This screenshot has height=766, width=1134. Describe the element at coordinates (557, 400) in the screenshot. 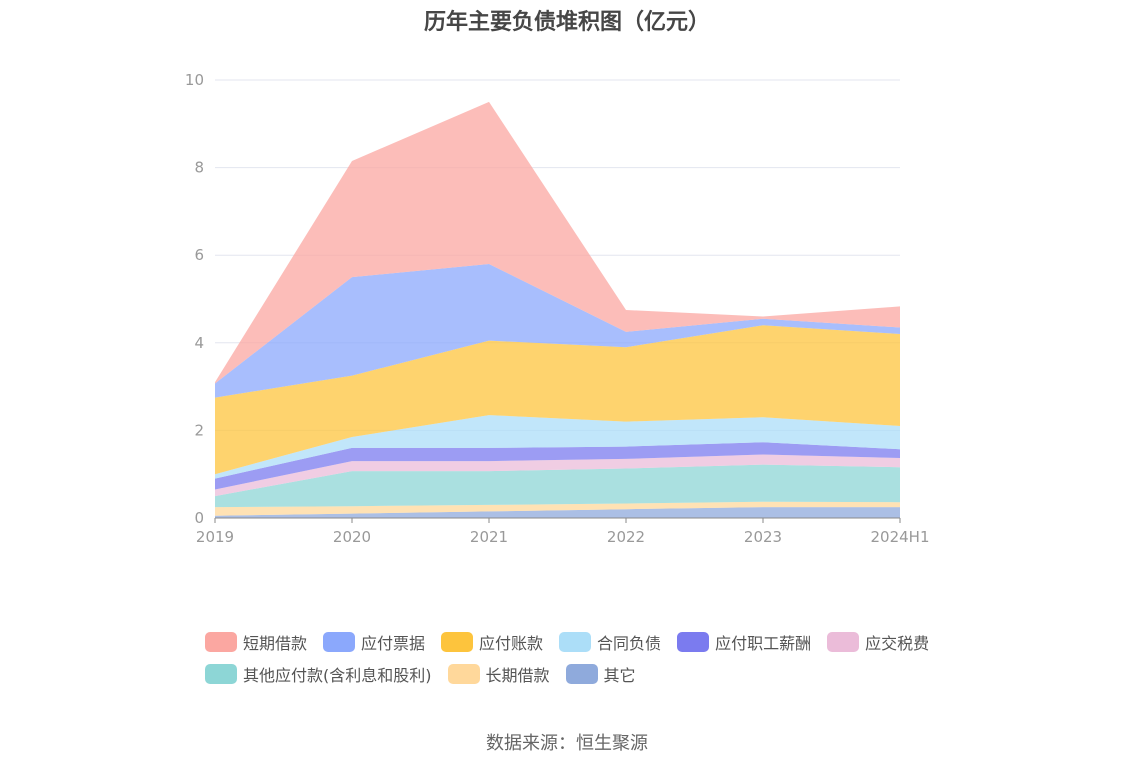

I see `area-应付账款` at that location.